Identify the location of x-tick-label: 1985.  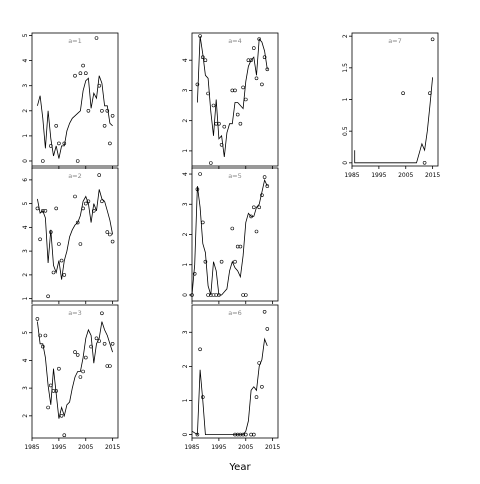
(31, 447).